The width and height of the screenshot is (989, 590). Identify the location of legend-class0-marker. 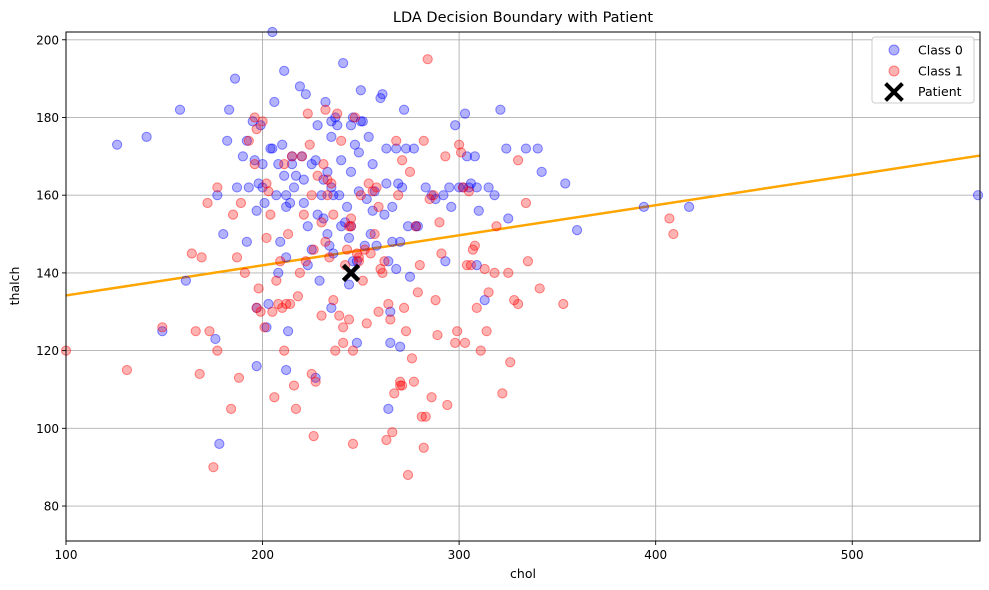
(894, 50).